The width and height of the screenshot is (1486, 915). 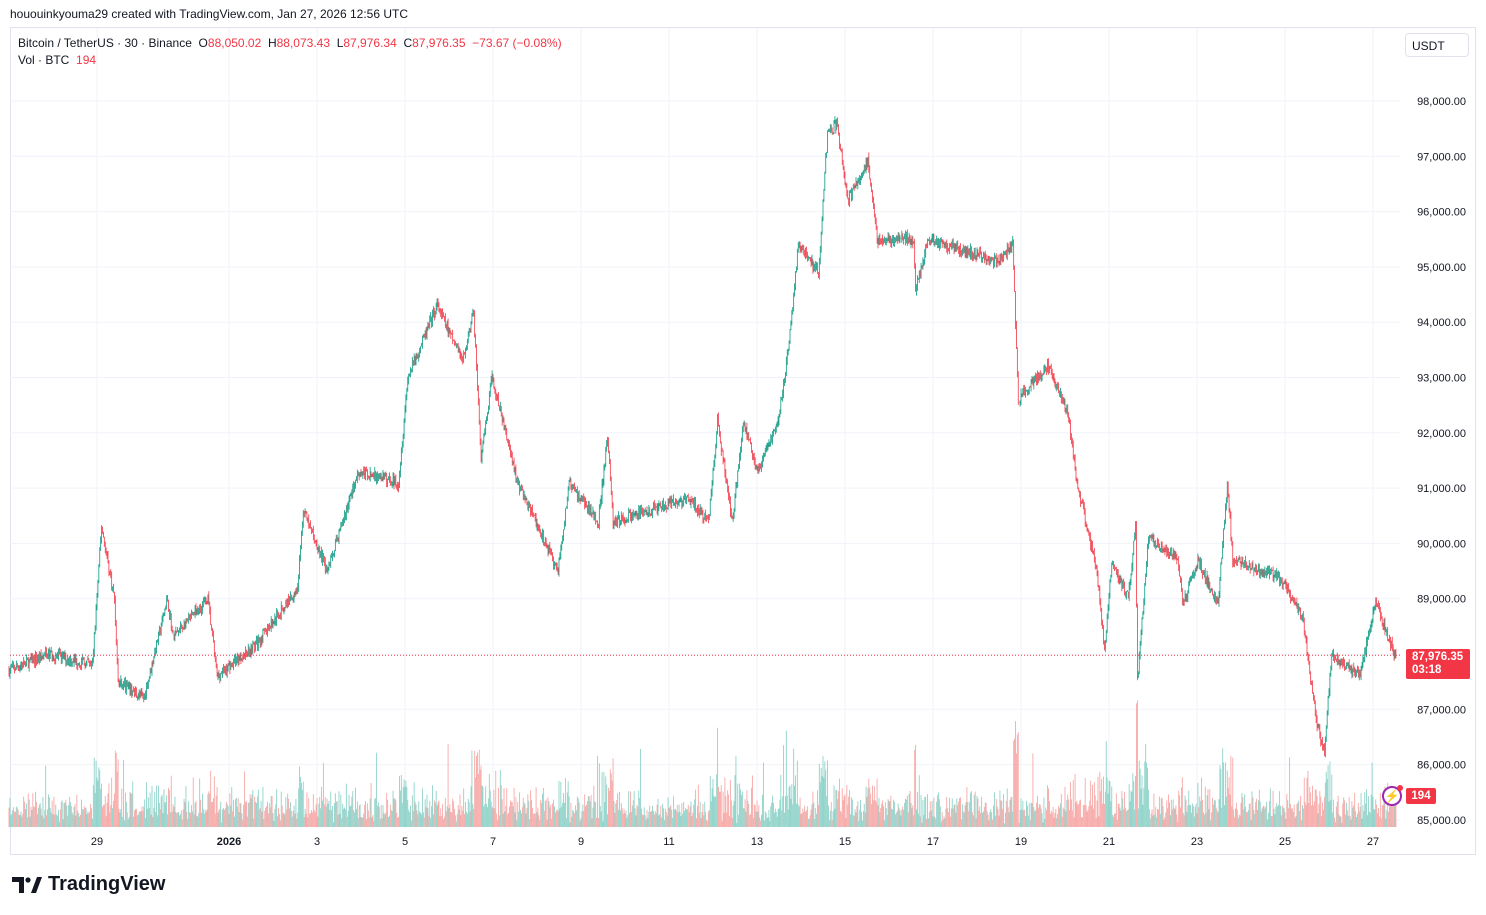 I want to click on currency-unit-button: USDT, so click(x=1437, y=45).